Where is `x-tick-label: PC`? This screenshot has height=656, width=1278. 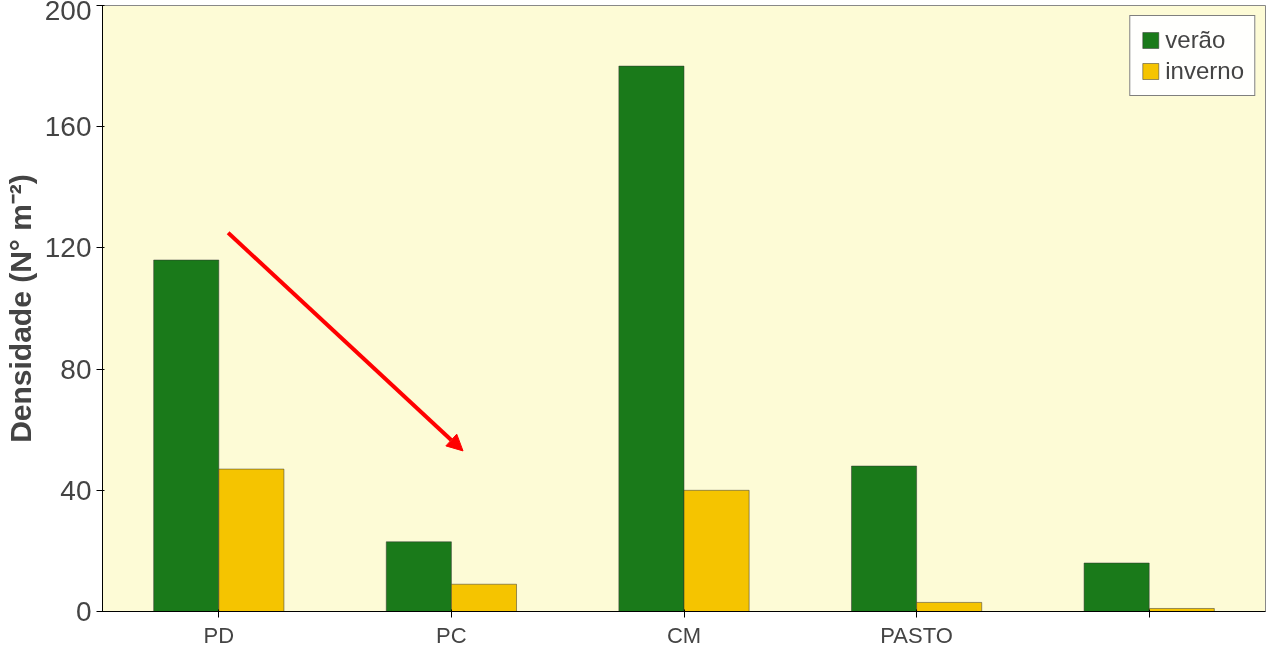 x-tick-label: PC is located at coordinates (451, 635).